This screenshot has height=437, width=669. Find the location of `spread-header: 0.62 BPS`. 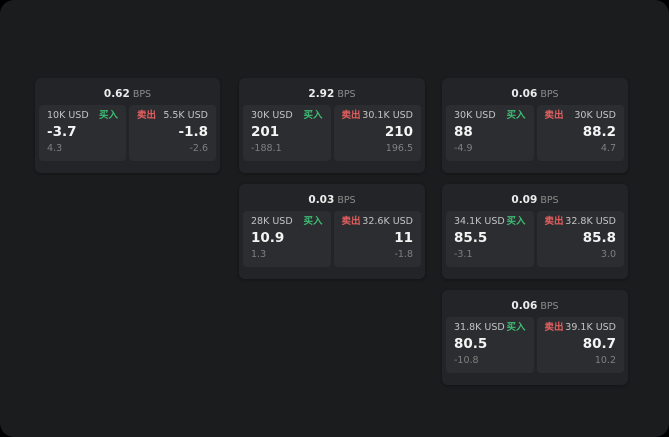

spread-header: 0.62 BPS is located at coordinates (127, 91).